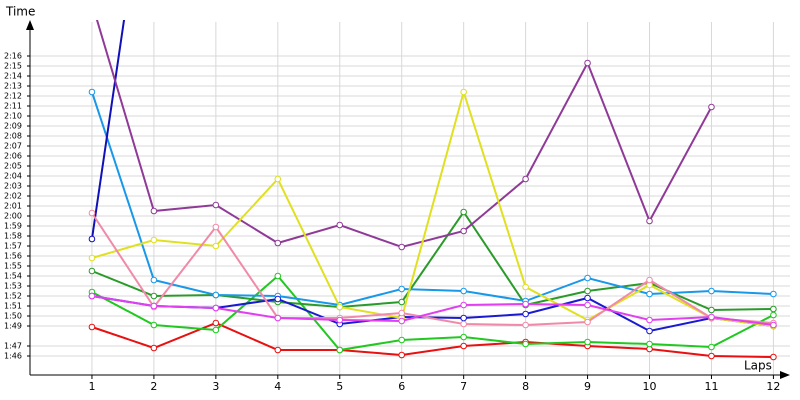  What do you see at coordinates (13, 116) in the screenshot?
I see `y-tick-label: 2:10` at bounding box center [13, 116].